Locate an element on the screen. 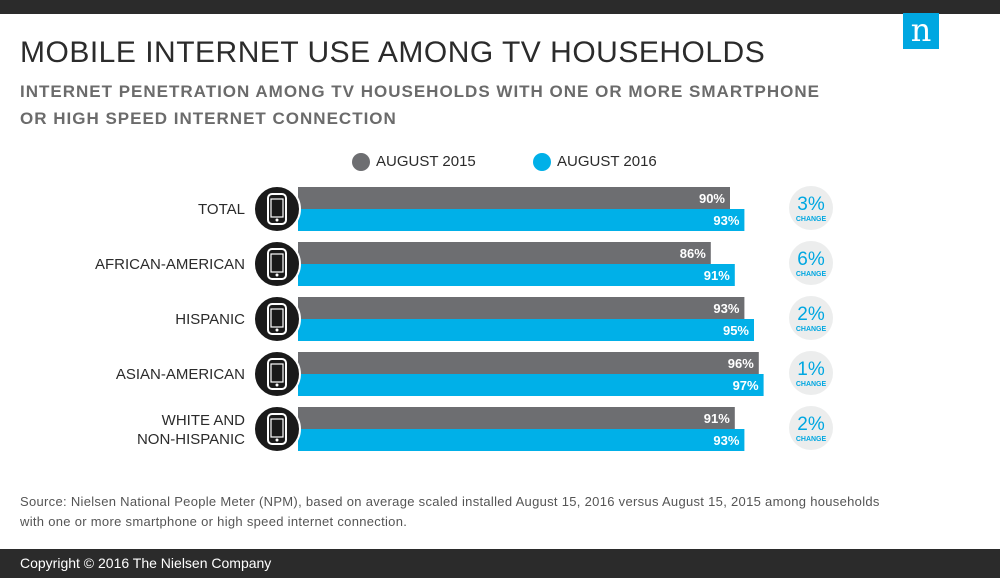 This screenshot has height=578, width=1000. legend-label-2016: AUGUST 2016 is located at coordinates (607, 161).